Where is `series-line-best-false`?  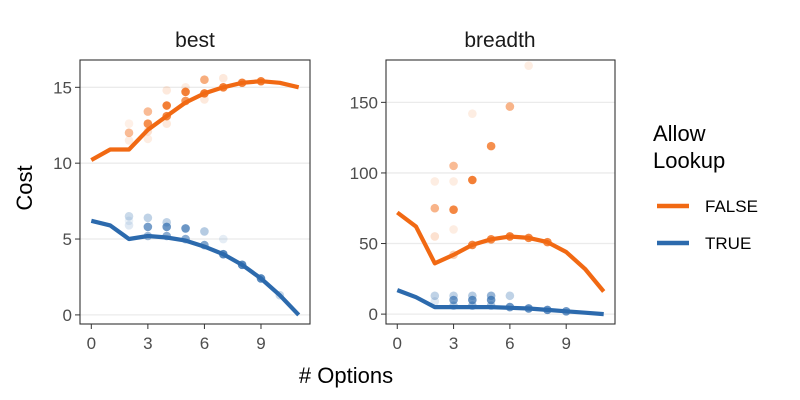
series-line-best-false is located at coordinates (195, 120).